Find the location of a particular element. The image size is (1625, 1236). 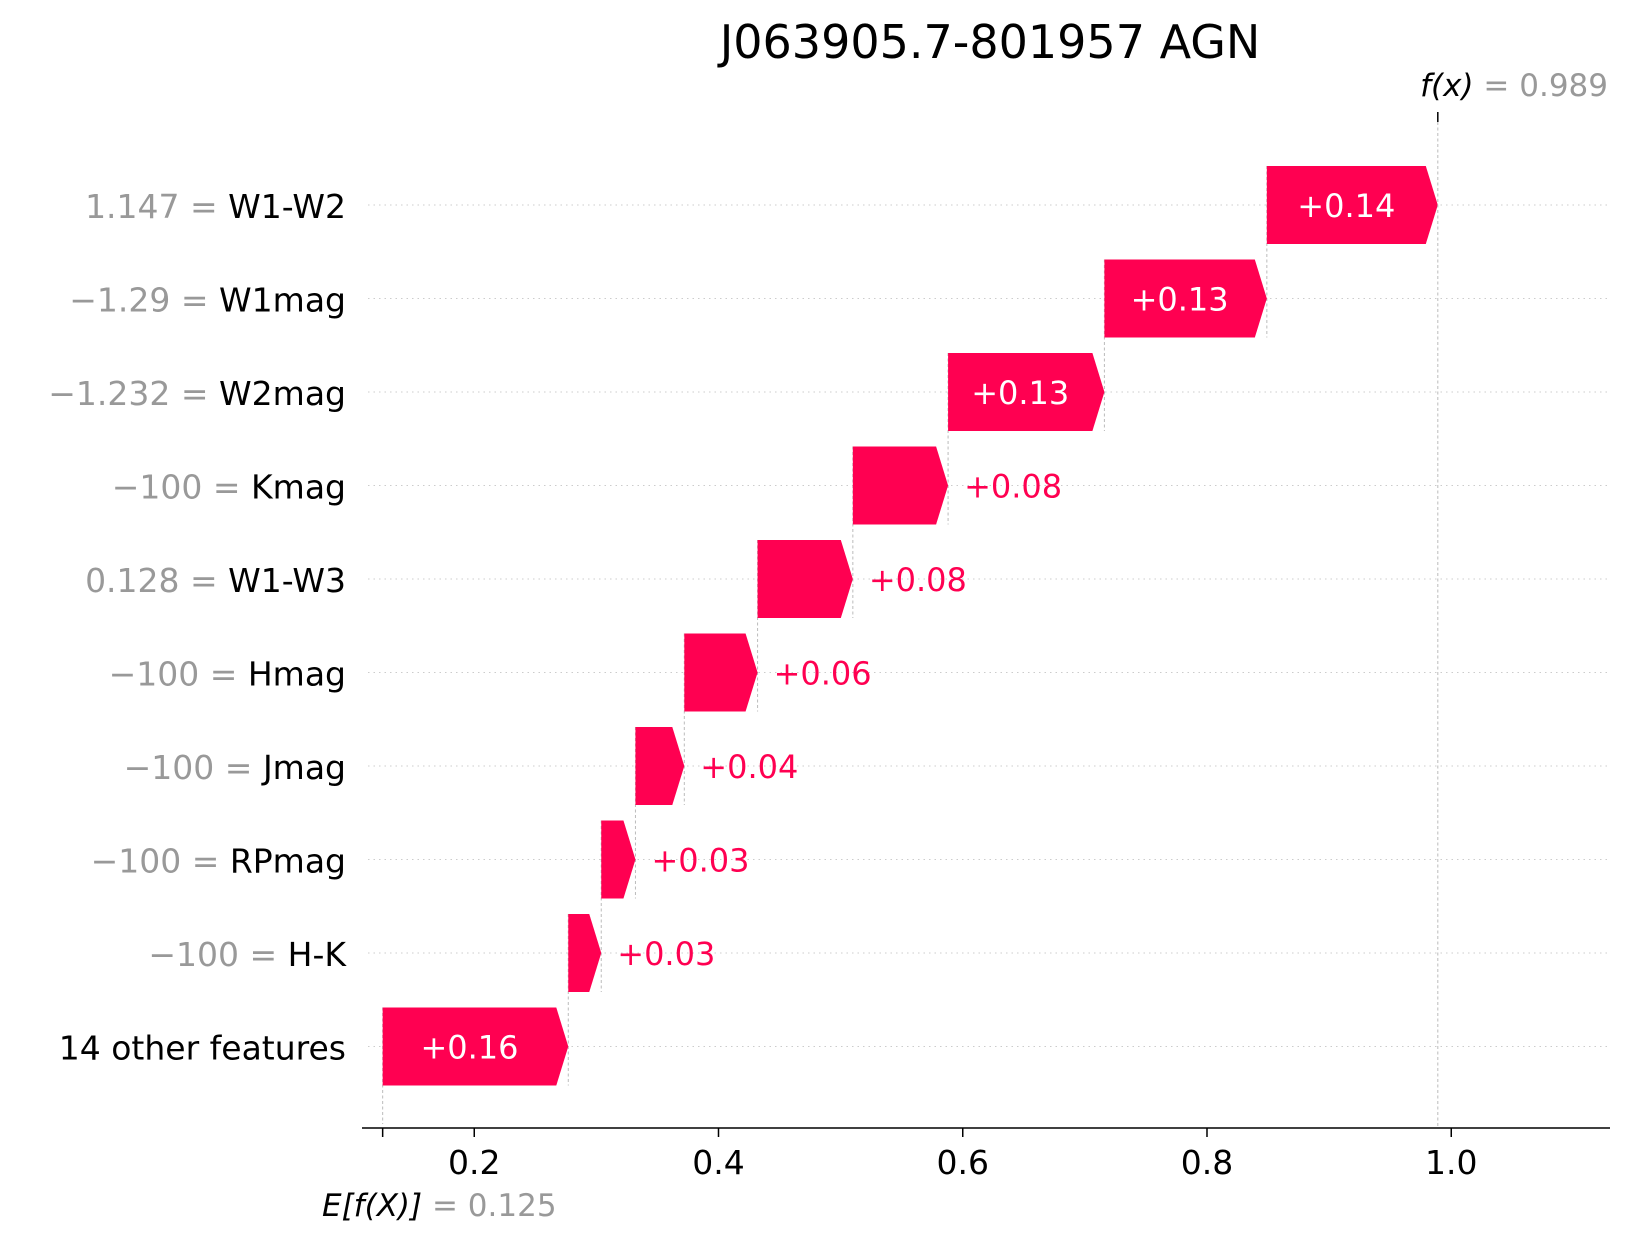

feature-label: −1.29 = W1mag is located at coordinates (207, 300).